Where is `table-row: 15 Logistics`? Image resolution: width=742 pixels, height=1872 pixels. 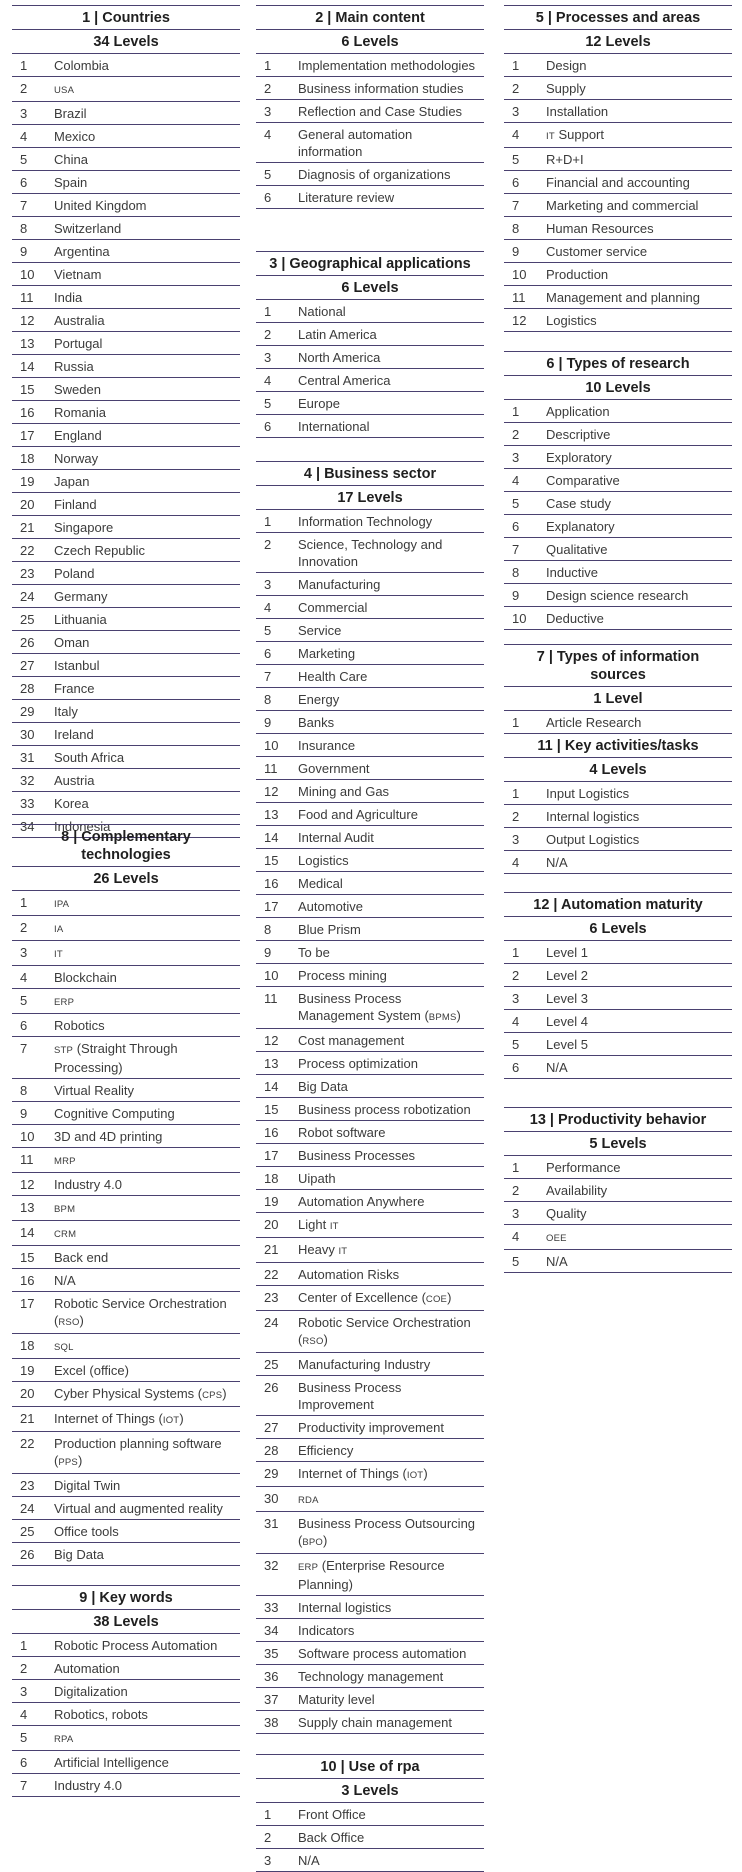 table-row: 15 Logistics is located at coordinates (370, 859).